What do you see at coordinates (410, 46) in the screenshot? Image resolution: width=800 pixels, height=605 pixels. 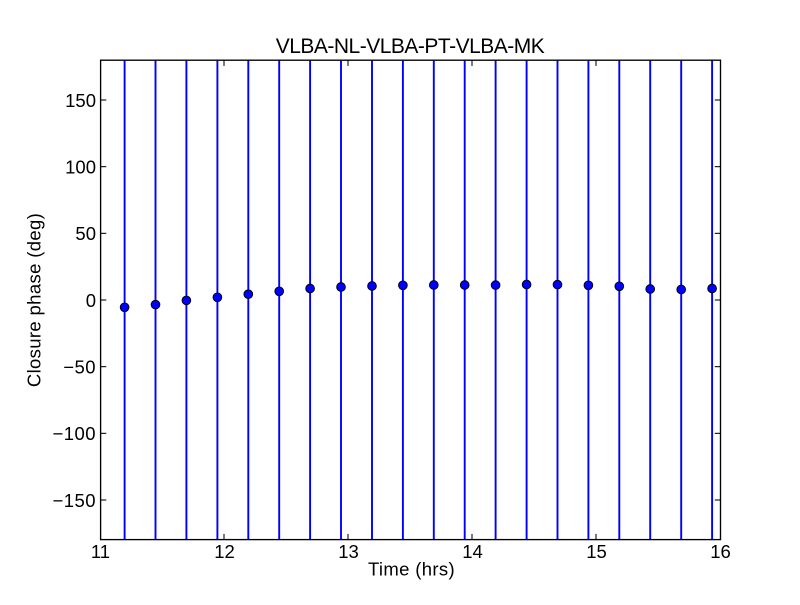 I see `svg-text: VLBA-NL-VLBA-PT-VLBA-MK` at bounding box center [410, 46].